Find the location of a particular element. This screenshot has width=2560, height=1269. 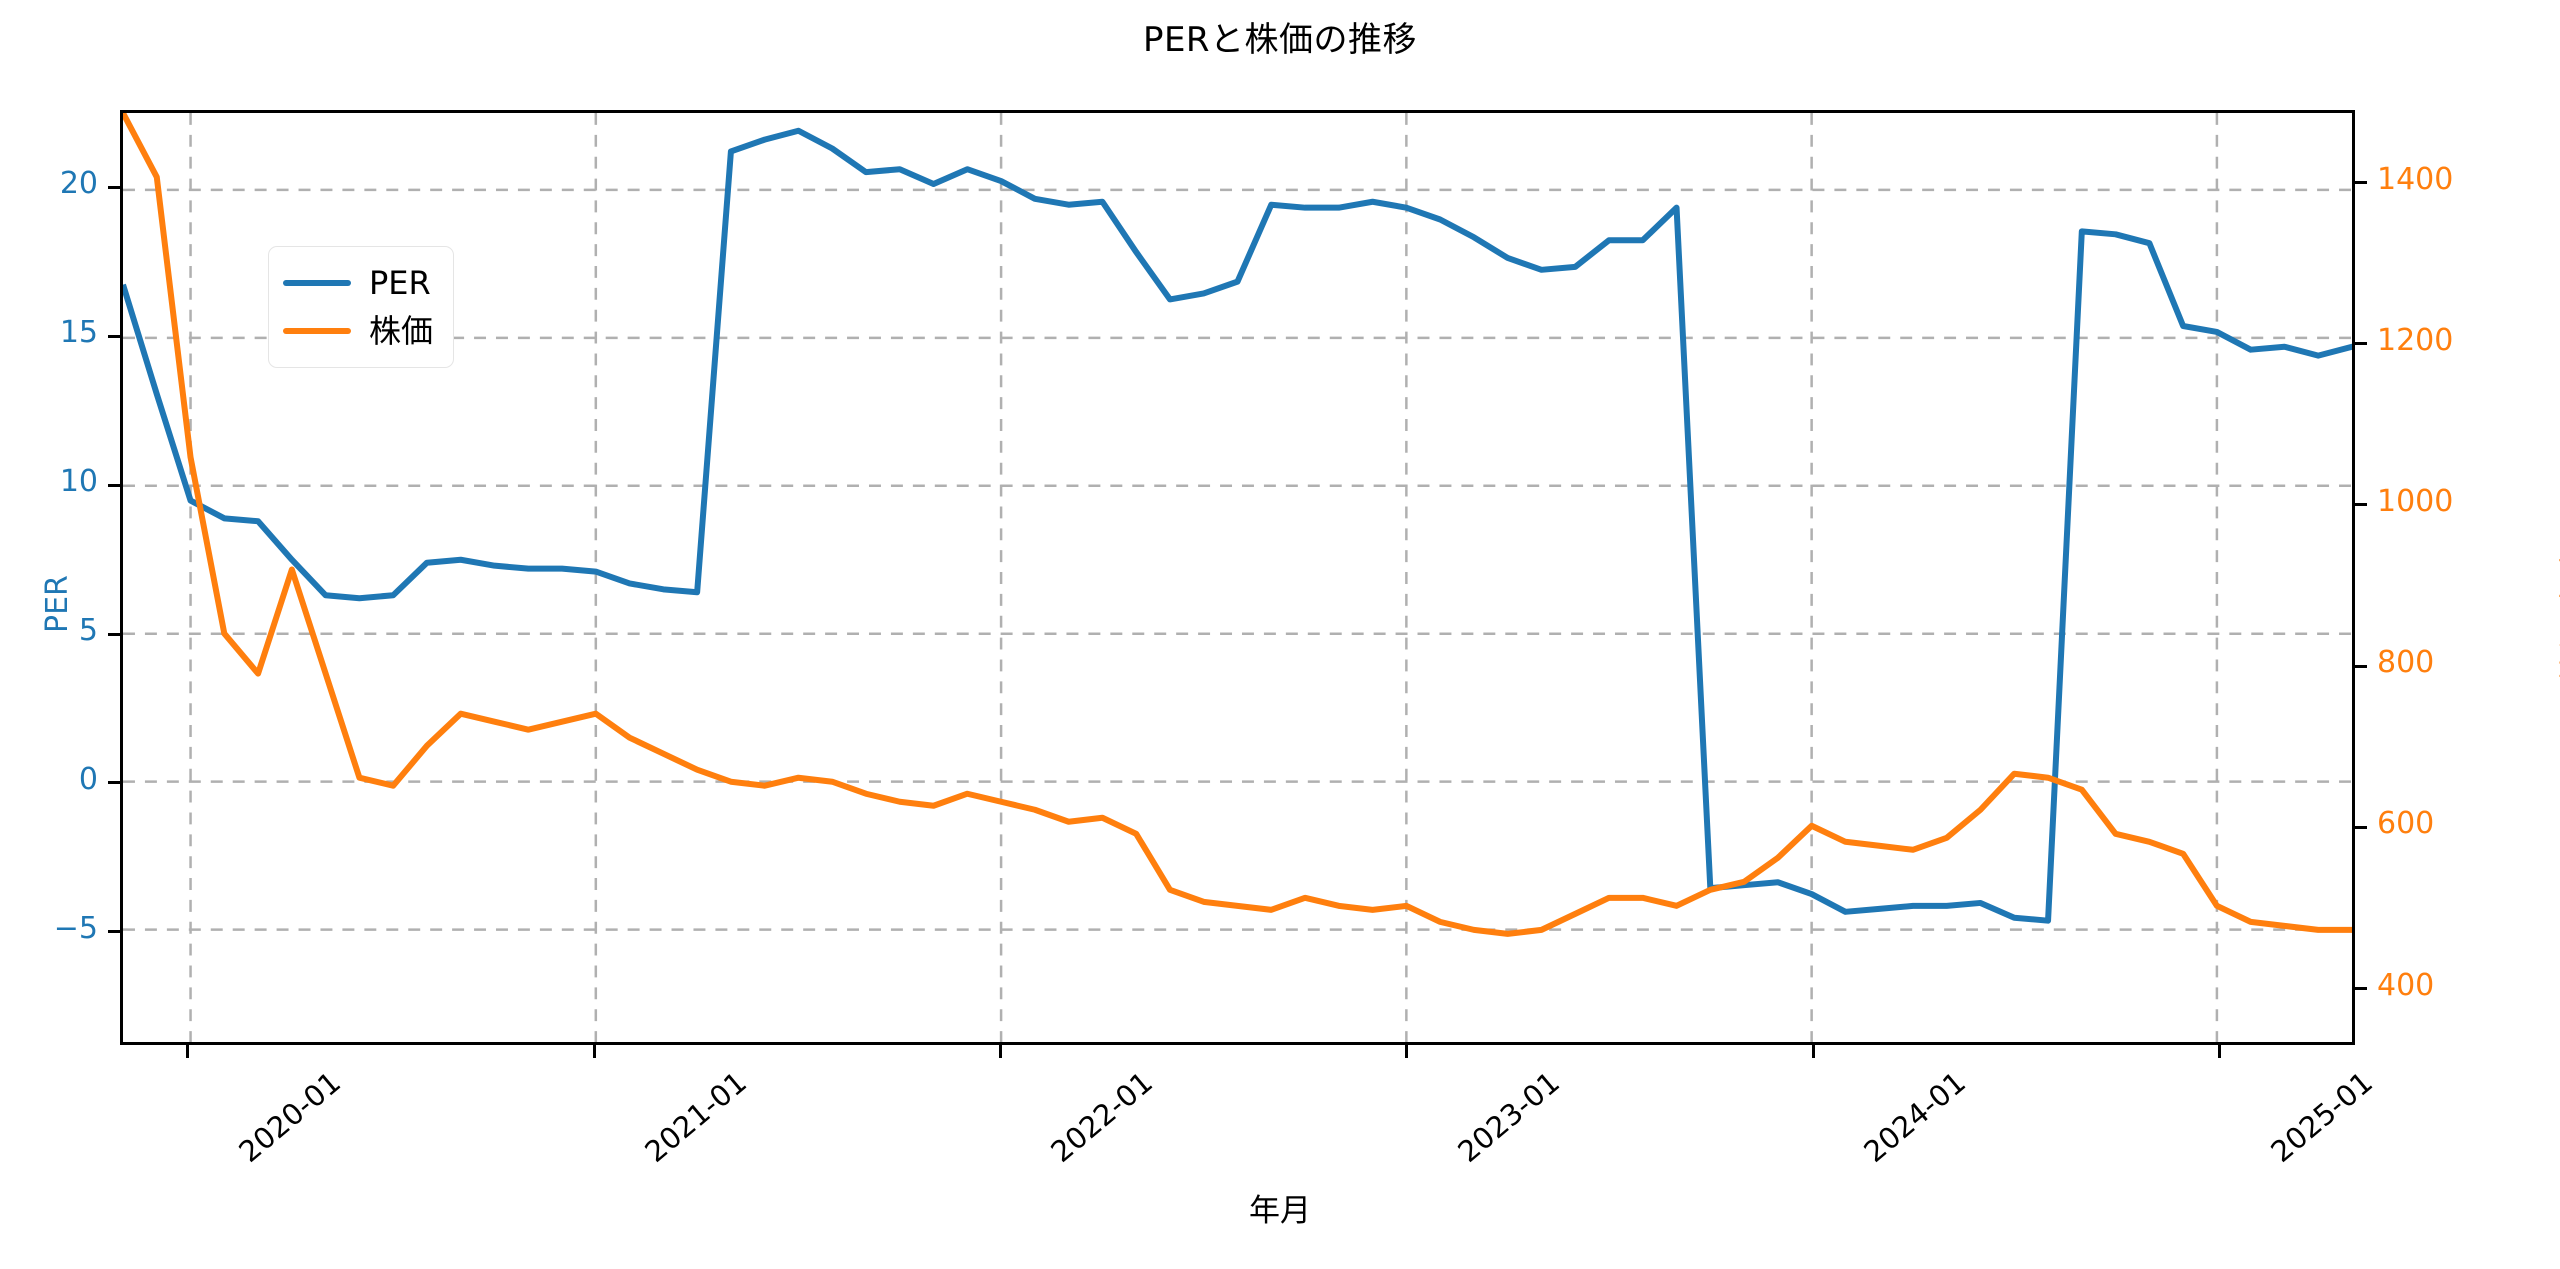

y-tick-right-1200: 1200 is located at coordinates (2415, 340).